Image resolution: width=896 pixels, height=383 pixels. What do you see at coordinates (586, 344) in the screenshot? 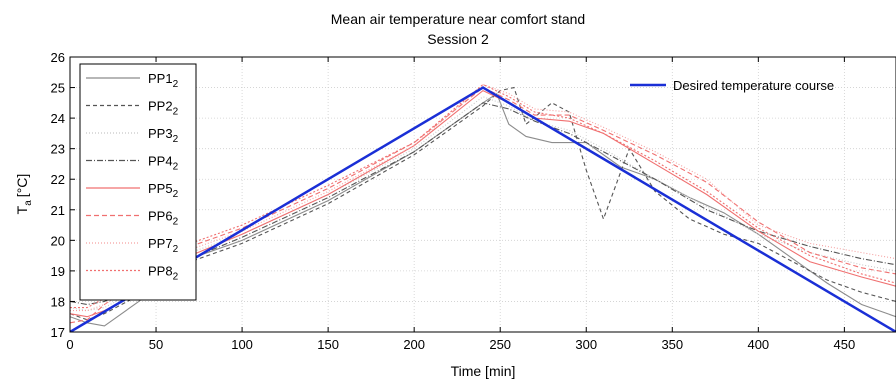
I see `x-tick-label: 300` at bounding box center [586, 344].